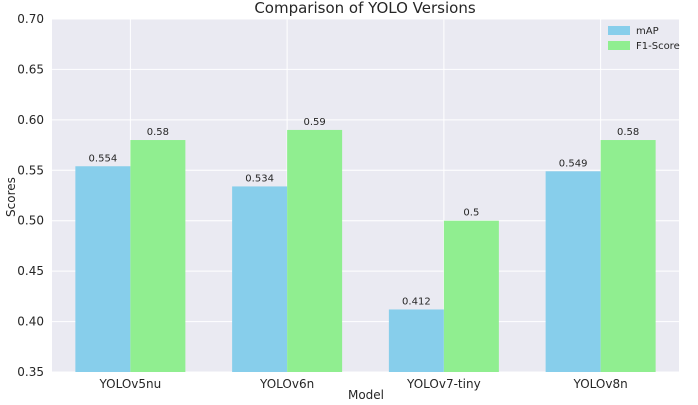  I want to click on legend-label: F1-Score, so click(658, 46).